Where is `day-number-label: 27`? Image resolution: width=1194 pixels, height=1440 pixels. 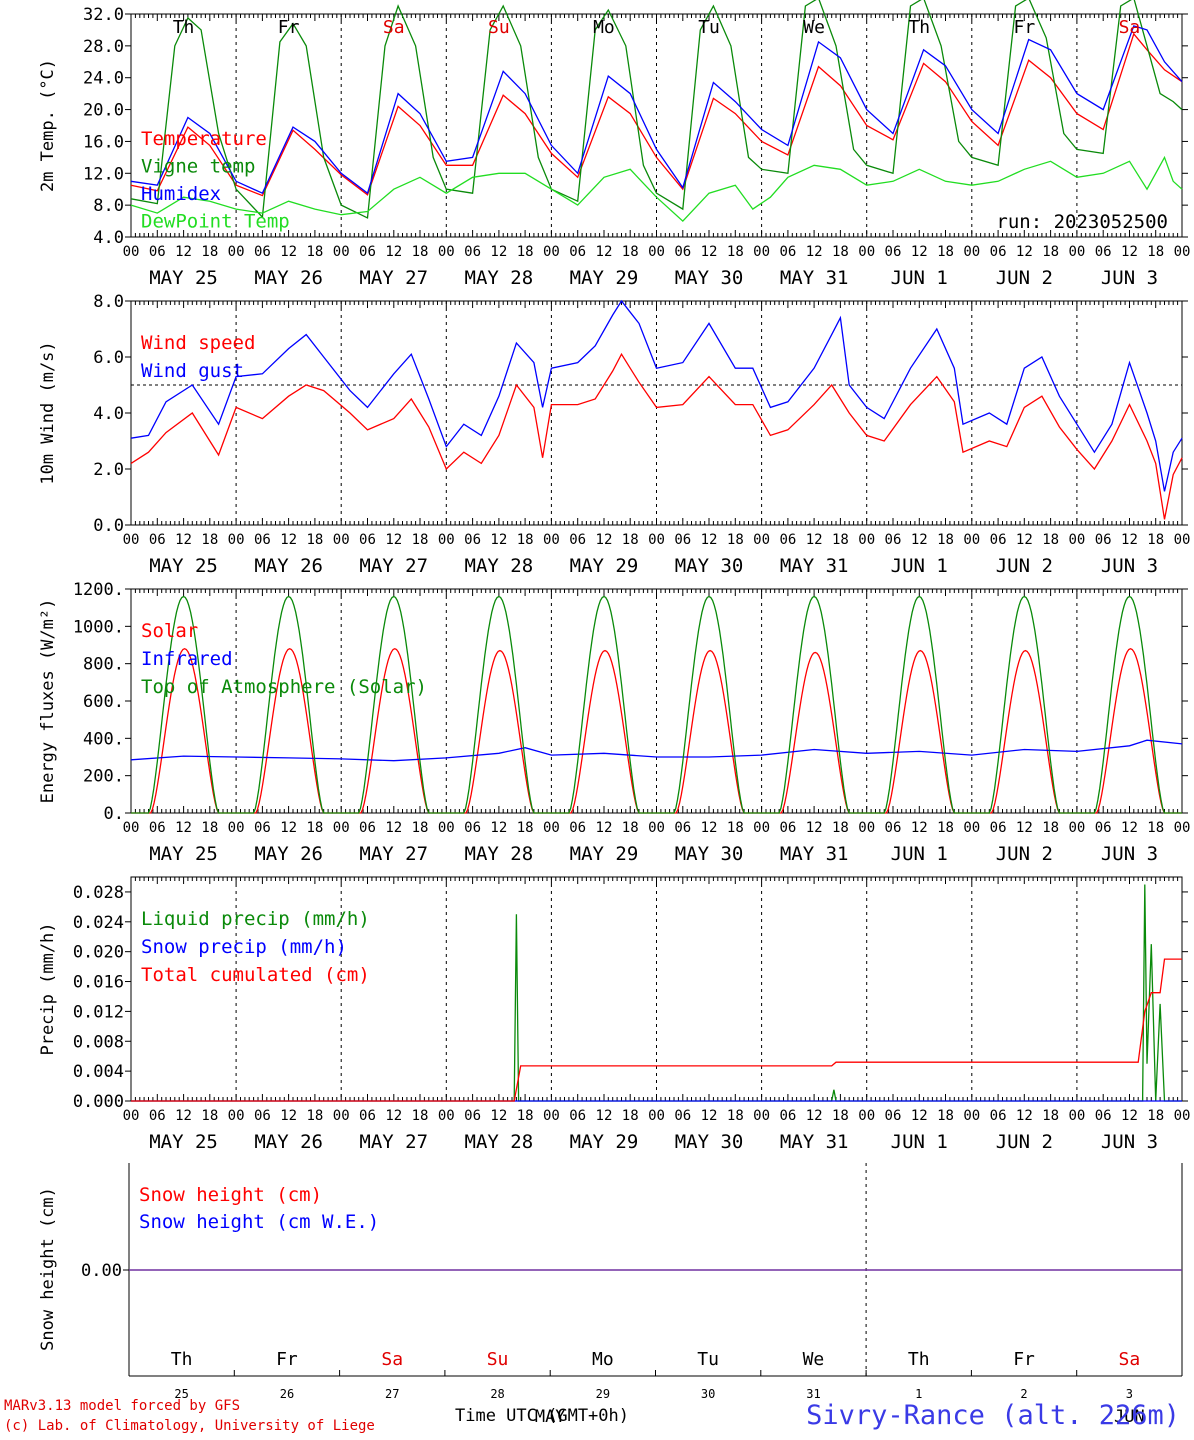
day-number-label: 27 is located at coordinates (392, 1394).